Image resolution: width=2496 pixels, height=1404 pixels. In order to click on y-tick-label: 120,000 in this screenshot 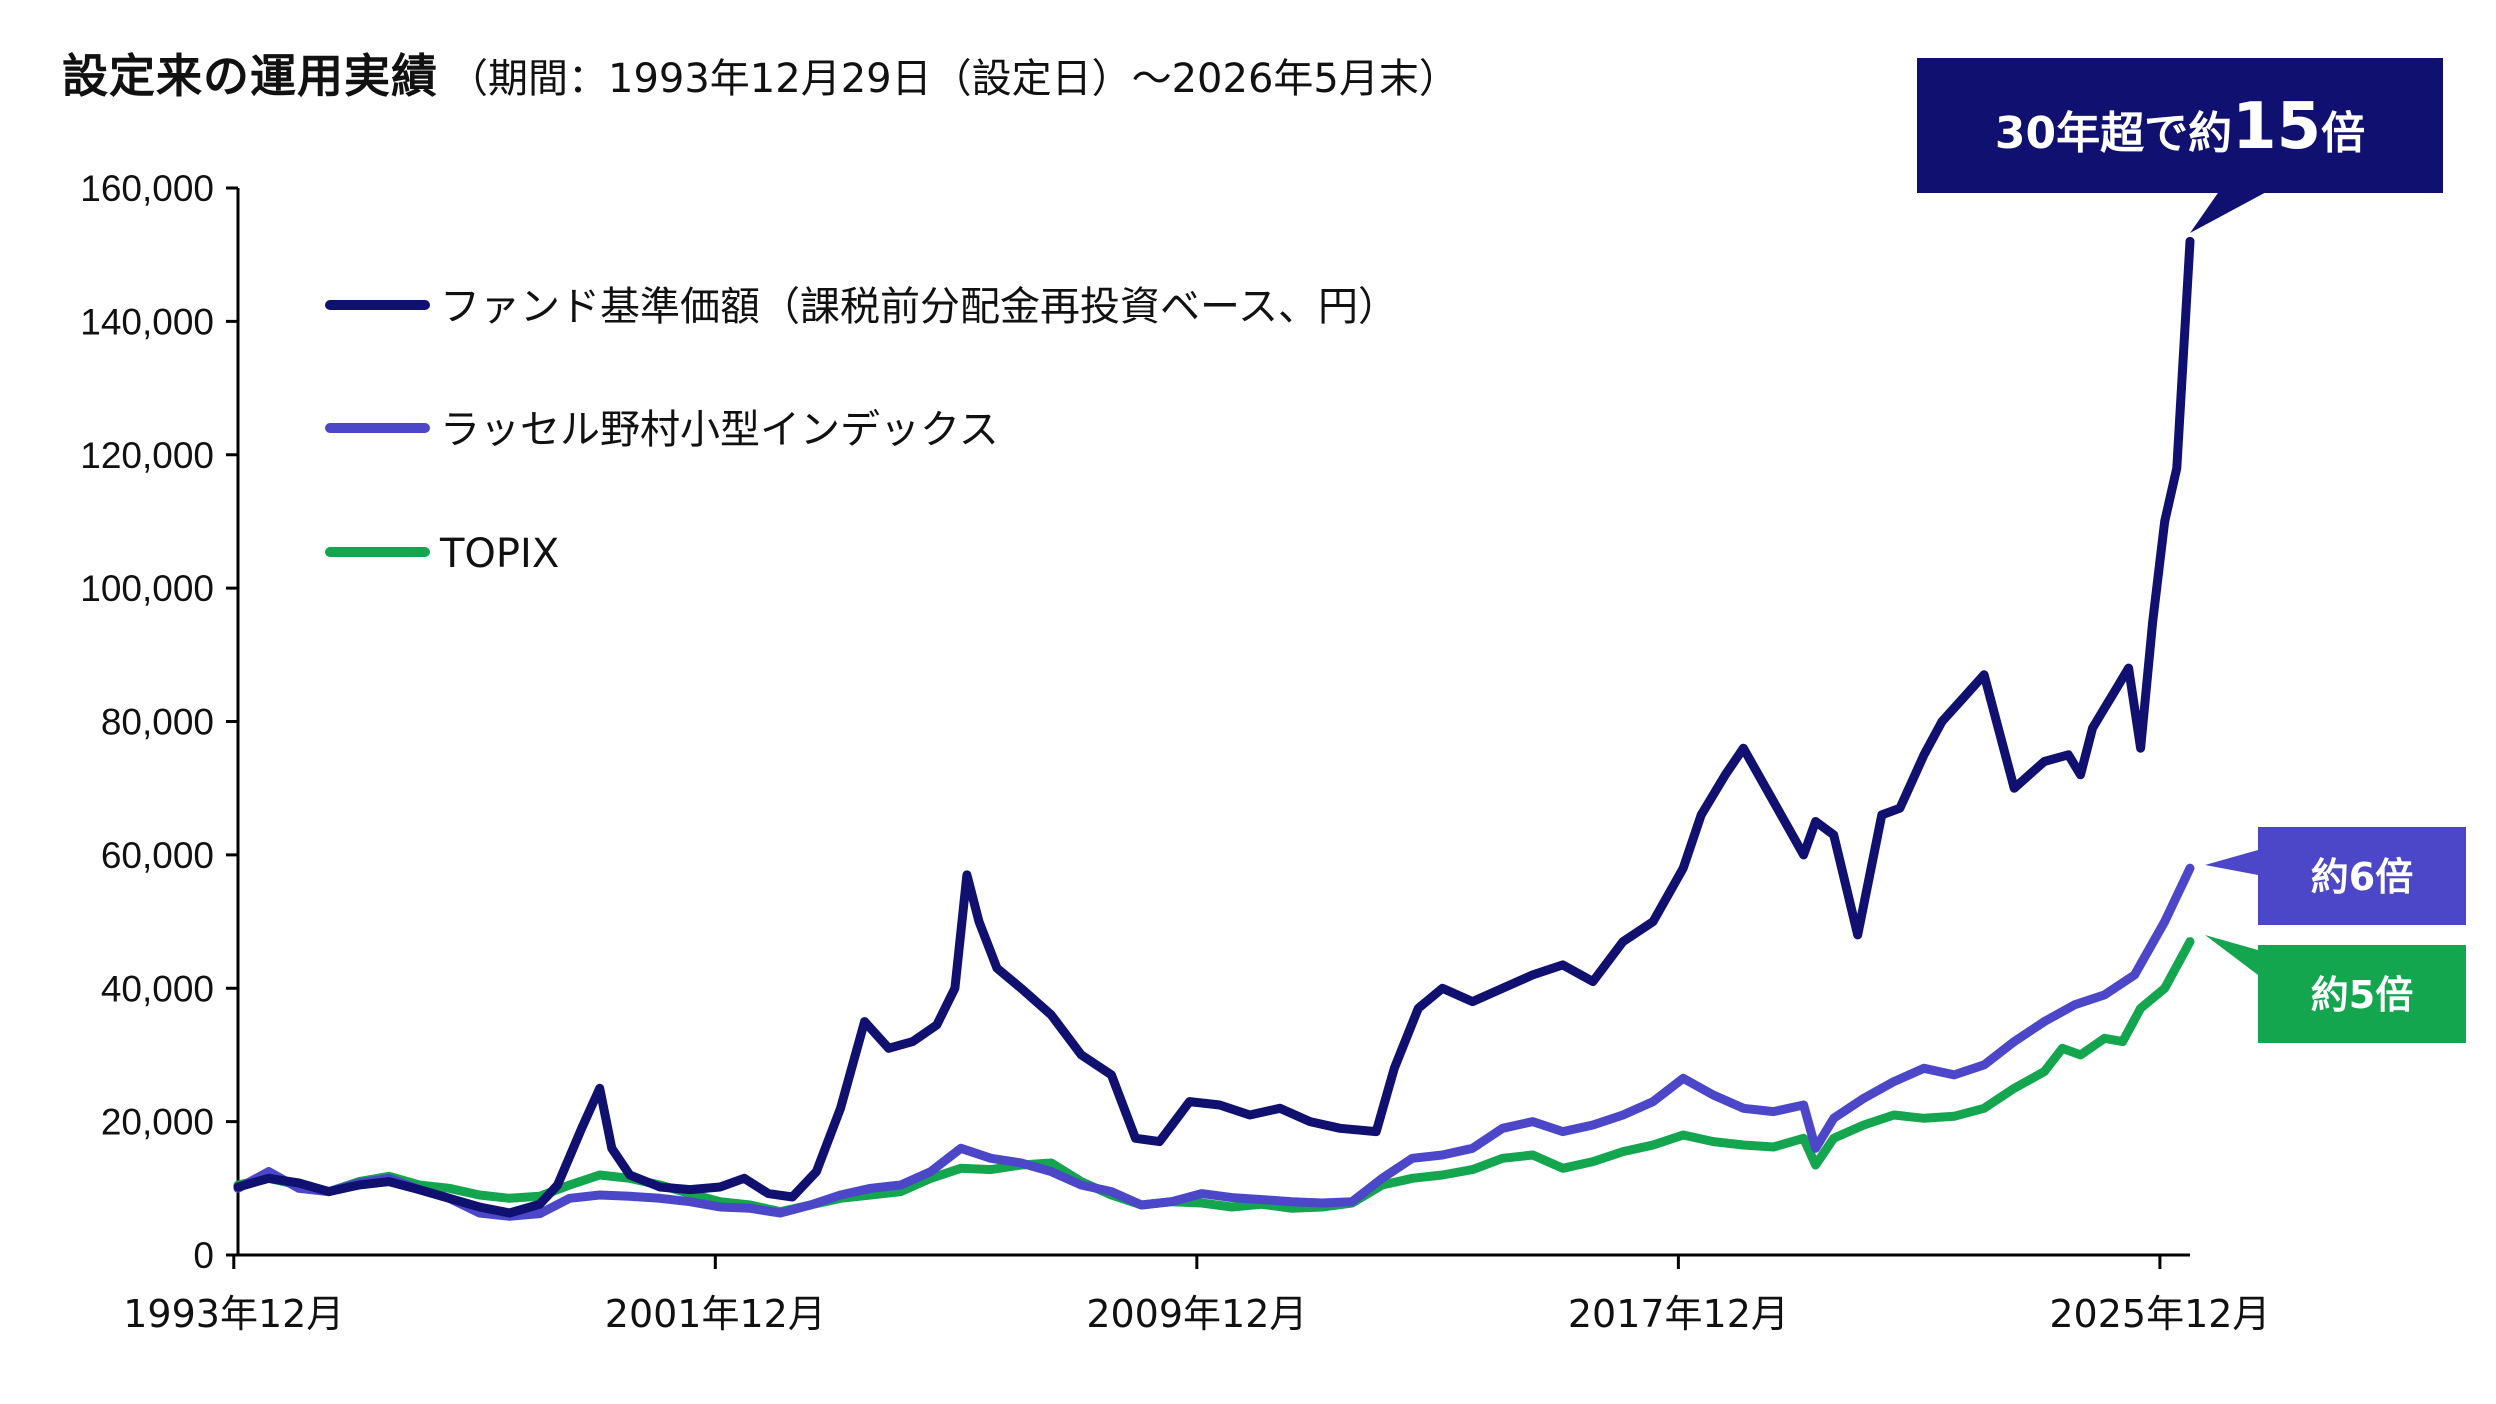, I will do `click(147, 455)`.